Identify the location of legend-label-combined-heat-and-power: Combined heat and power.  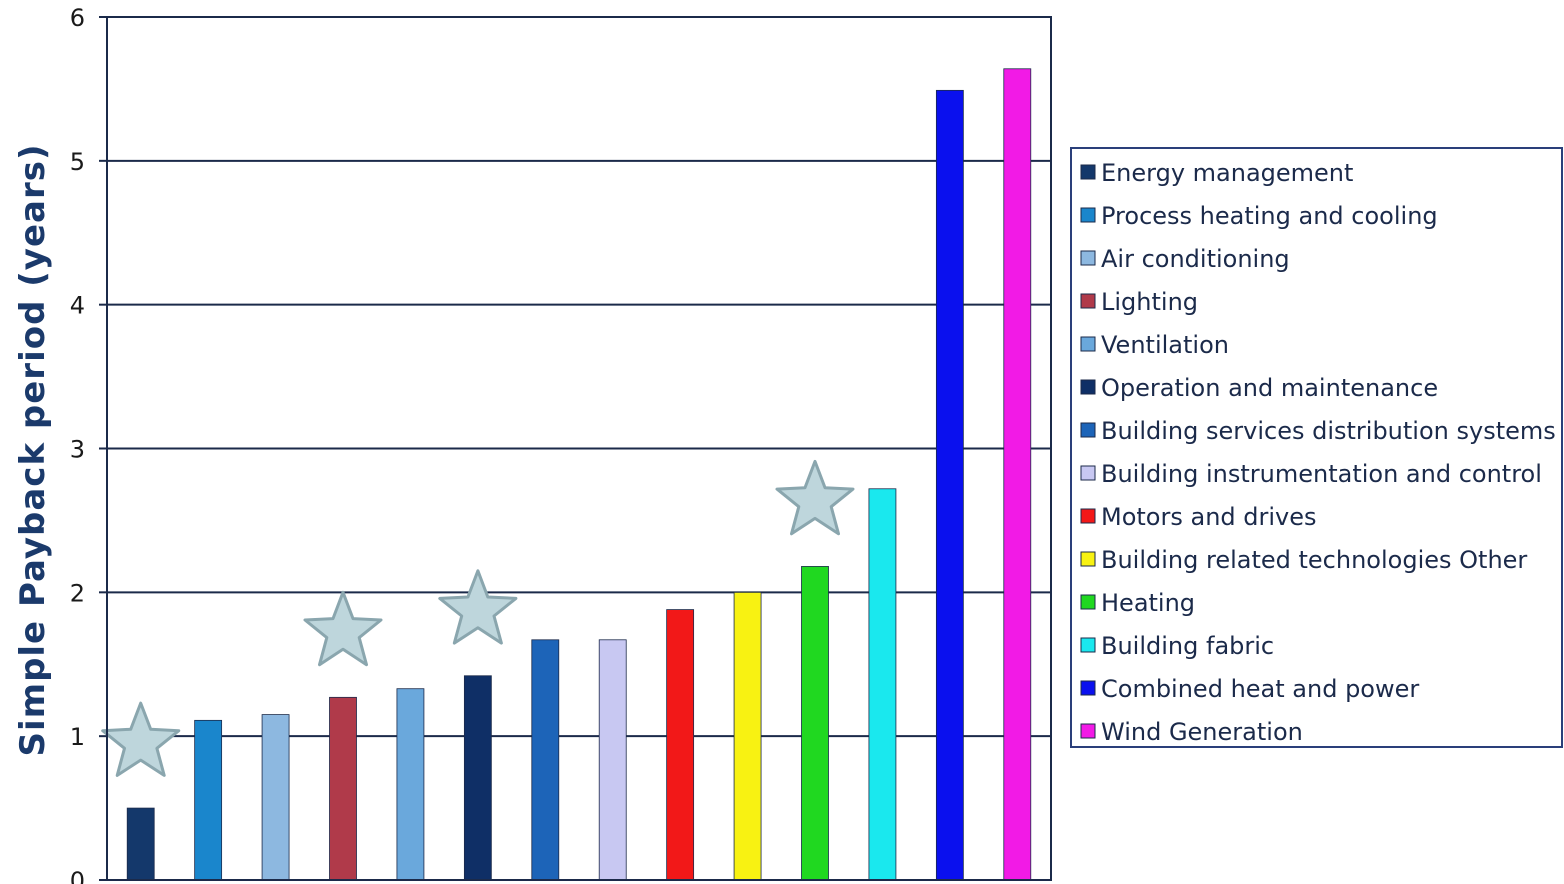
(1260, 689).